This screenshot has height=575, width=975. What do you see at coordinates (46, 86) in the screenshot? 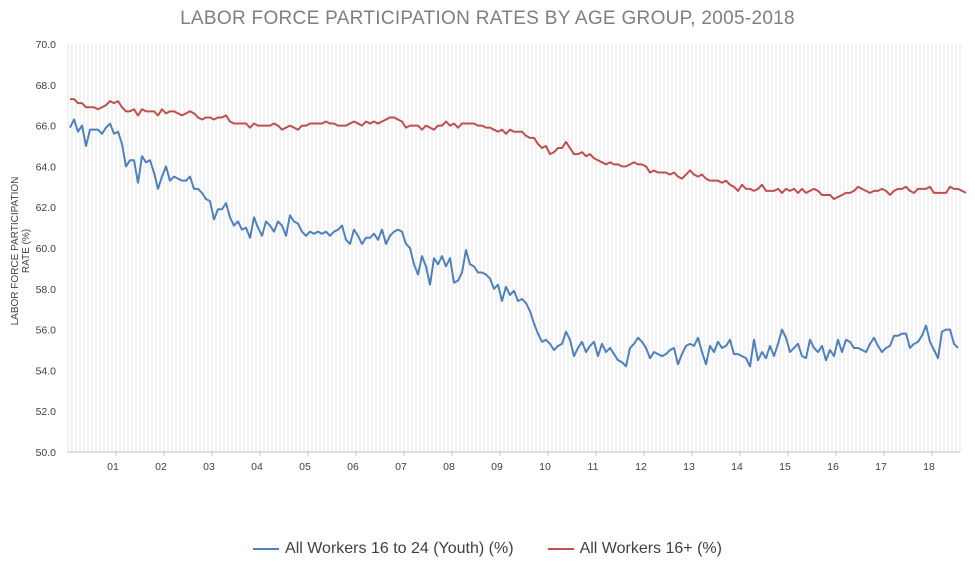
I see `y-tick-label: 68.0` at bounding box center [46, 86].